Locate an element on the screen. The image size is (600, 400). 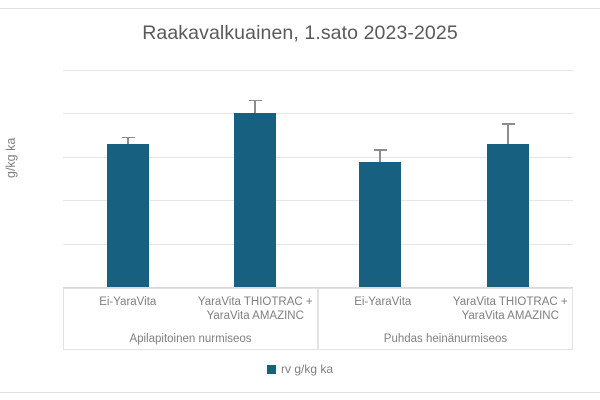
legend-square-marker-icon is located at coordinates (271, 369).